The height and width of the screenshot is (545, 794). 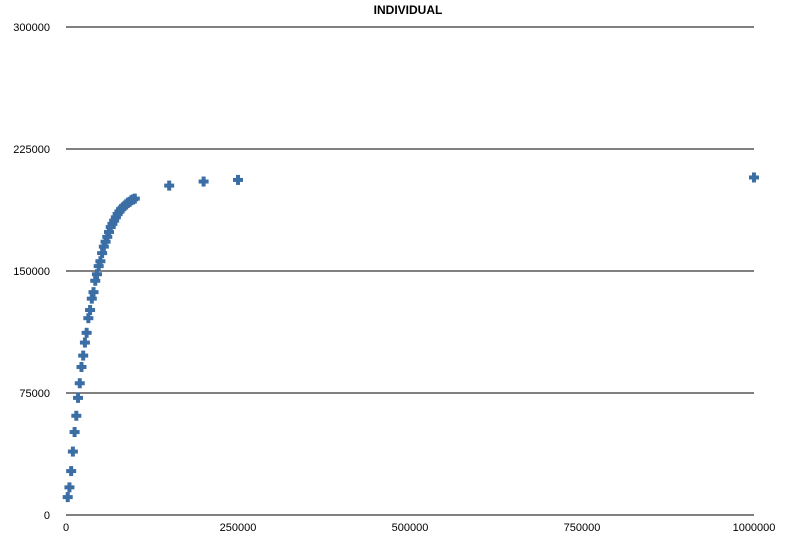 I want to click on x-tick-label: 1000000, so click(x=754, y=528).